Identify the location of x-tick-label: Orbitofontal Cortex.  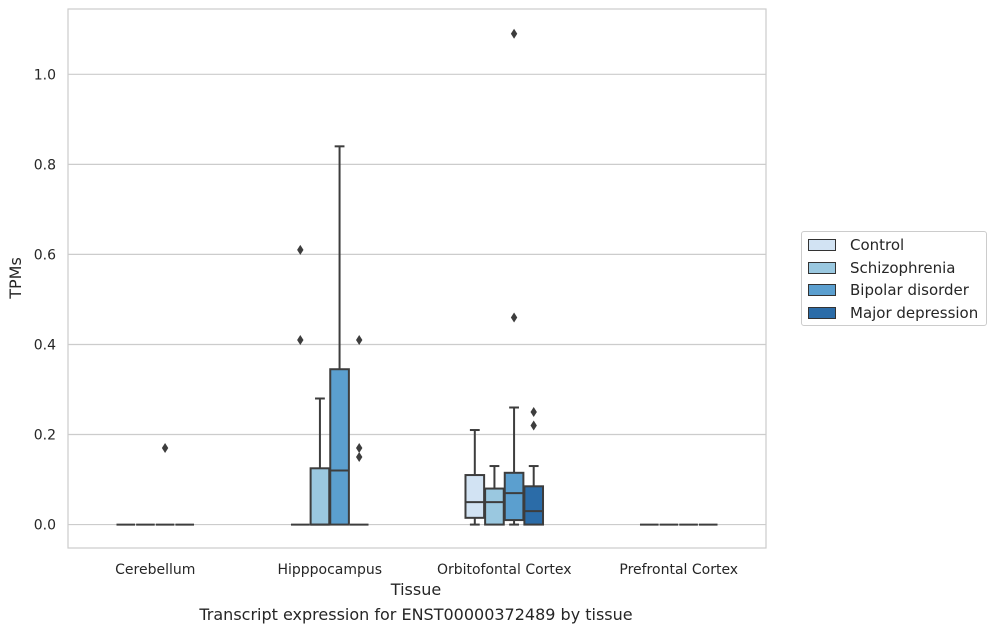
(504, 570).